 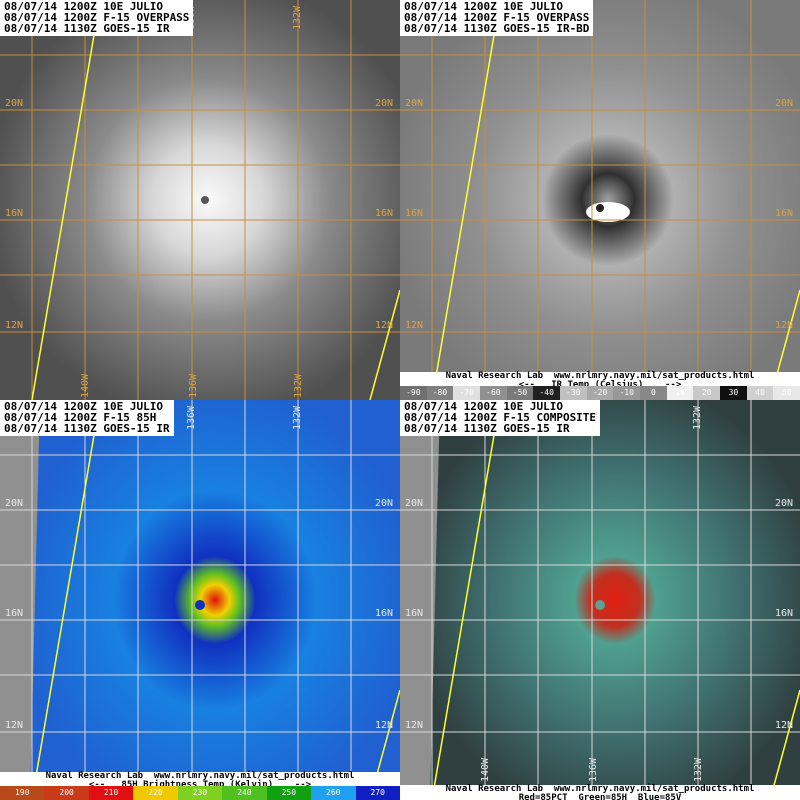 What do you see at coordinates (627, 393) in the screenshot?
I see `colorbar-tick: -10` at bounding box center [627, 393].